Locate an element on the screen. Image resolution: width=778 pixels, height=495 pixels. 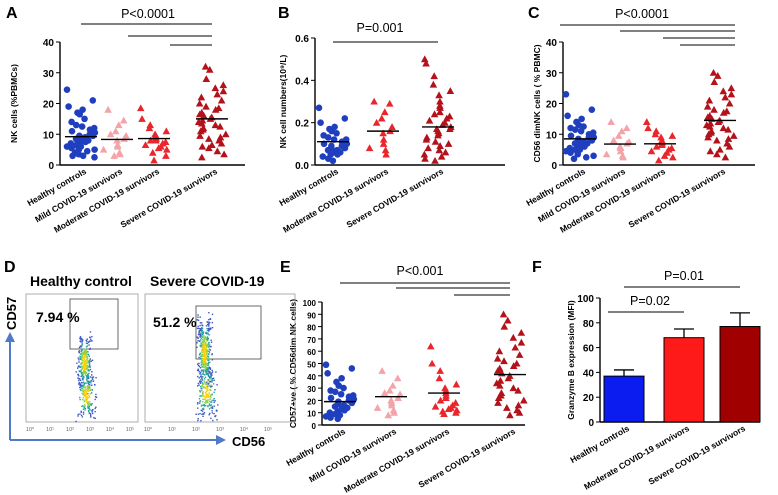
flow-left-plot-frame is located at coordinates (82, 358).